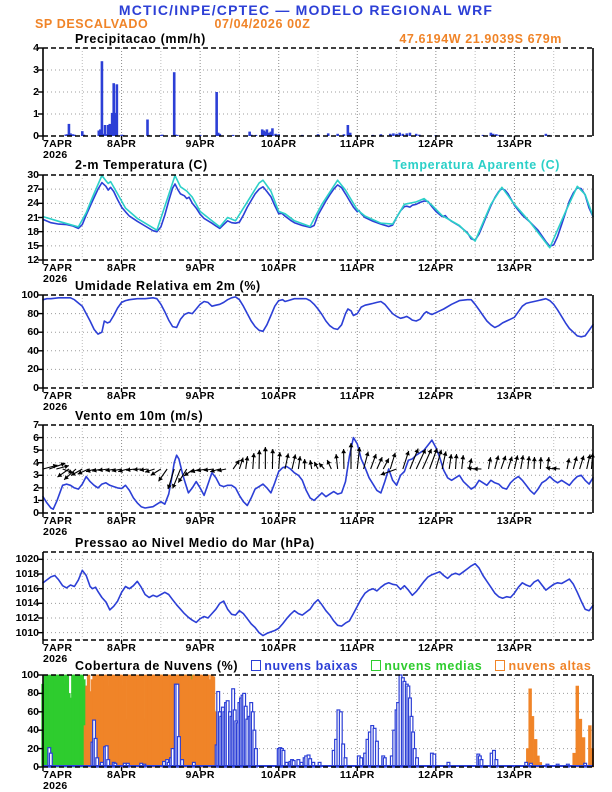  What do you see at coordinates (318, 543) in the screenshot?
I see `panel-title-row-pressure: Pressao ao Nivel Medio do Mar (hPa)` at bounding box center [318, 543].